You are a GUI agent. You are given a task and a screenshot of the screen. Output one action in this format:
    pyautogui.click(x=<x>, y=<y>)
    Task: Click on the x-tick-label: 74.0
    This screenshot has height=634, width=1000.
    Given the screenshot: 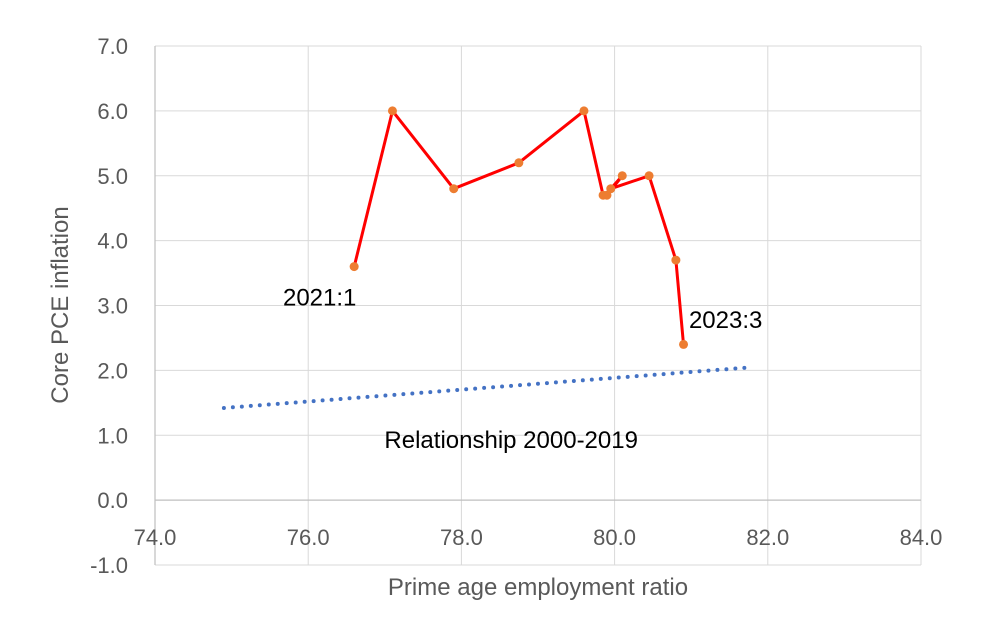 What is the action you would take?
    pyautogui.click(x=155, y=537)
    